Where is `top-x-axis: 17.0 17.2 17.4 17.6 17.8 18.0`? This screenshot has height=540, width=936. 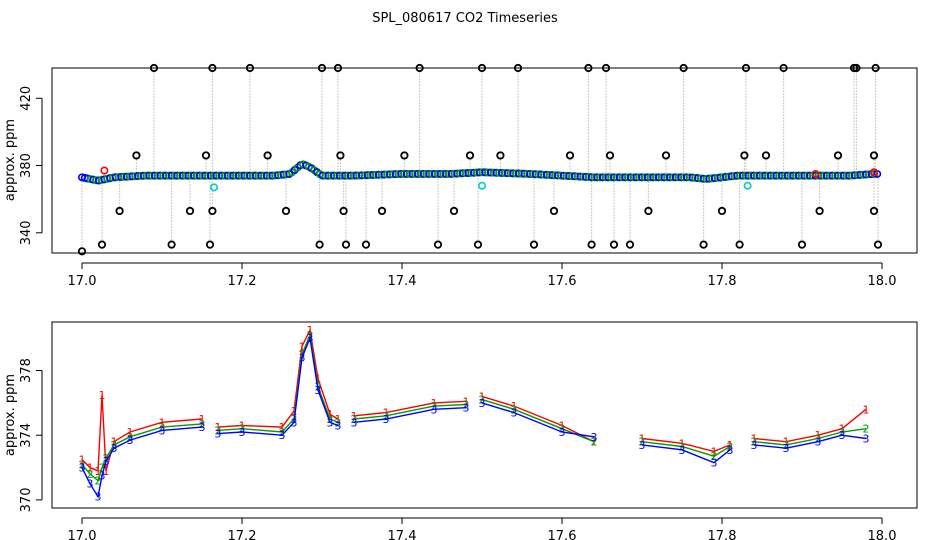 top-x-axis: 17.0 17.2 17.4 17.6 17.8 18.0 is located at coordinates (482, 275).